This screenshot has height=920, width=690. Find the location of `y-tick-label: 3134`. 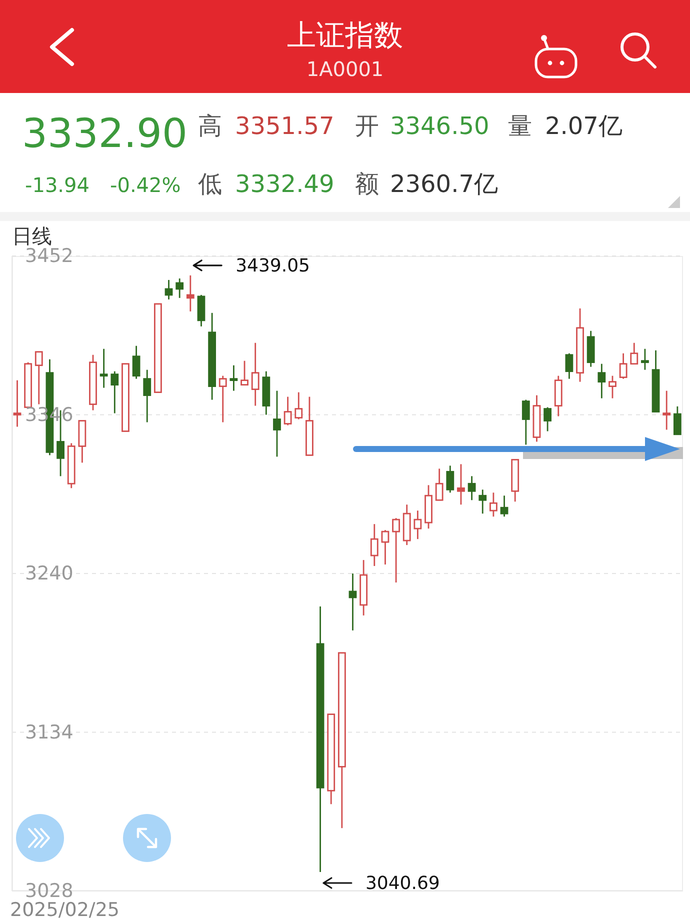

y-tick-label: 3134 is located at coordinates (49, 732).